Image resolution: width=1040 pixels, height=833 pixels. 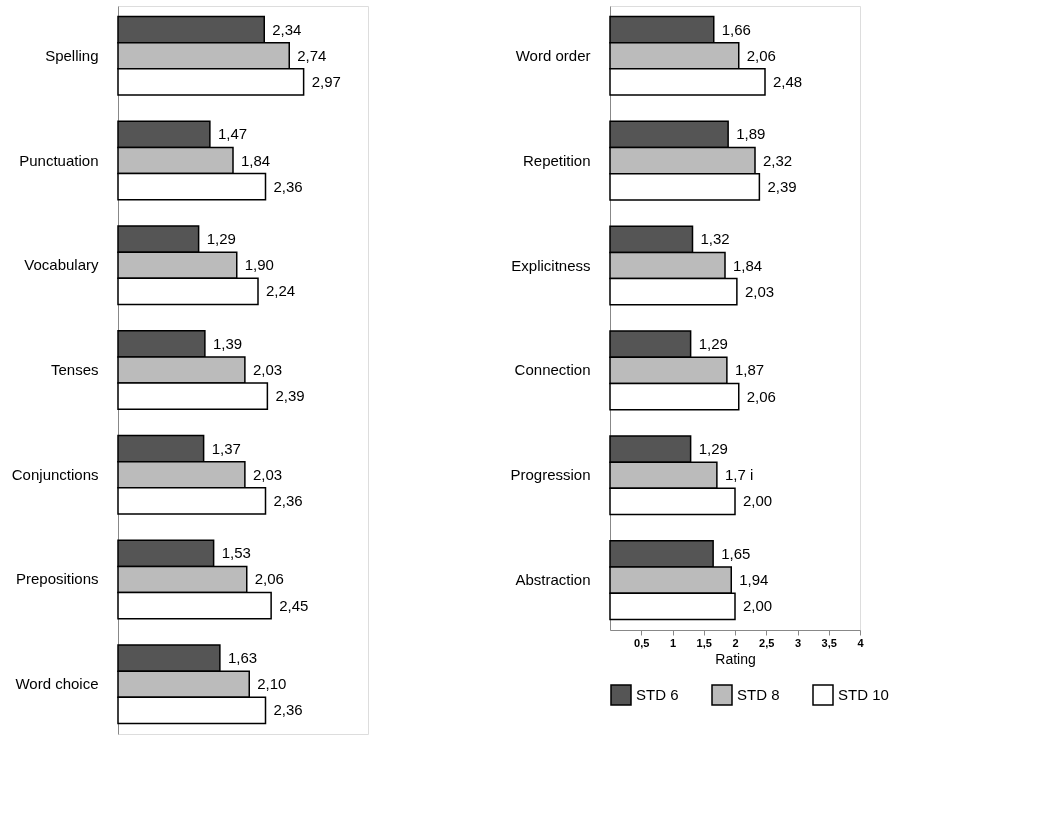 What do you see at coordinates (57, 684) in the screenshot?
I see `y-tick-label: Word choice` at bounding box center [57, 684].